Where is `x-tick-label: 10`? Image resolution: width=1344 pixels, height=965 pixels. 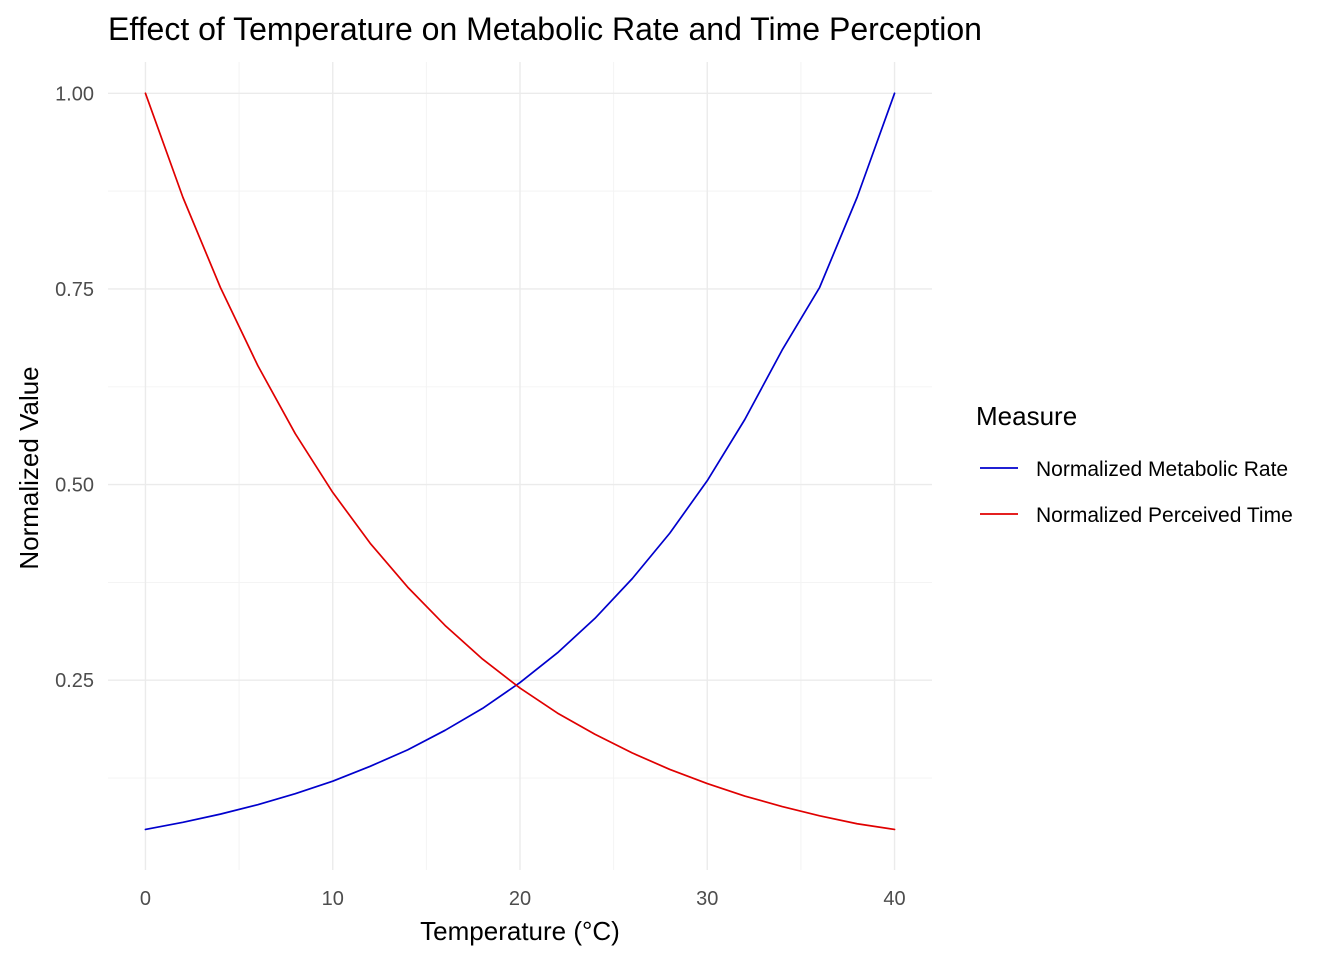 x-tick-label: 10 is located at coordinates (333, 899).